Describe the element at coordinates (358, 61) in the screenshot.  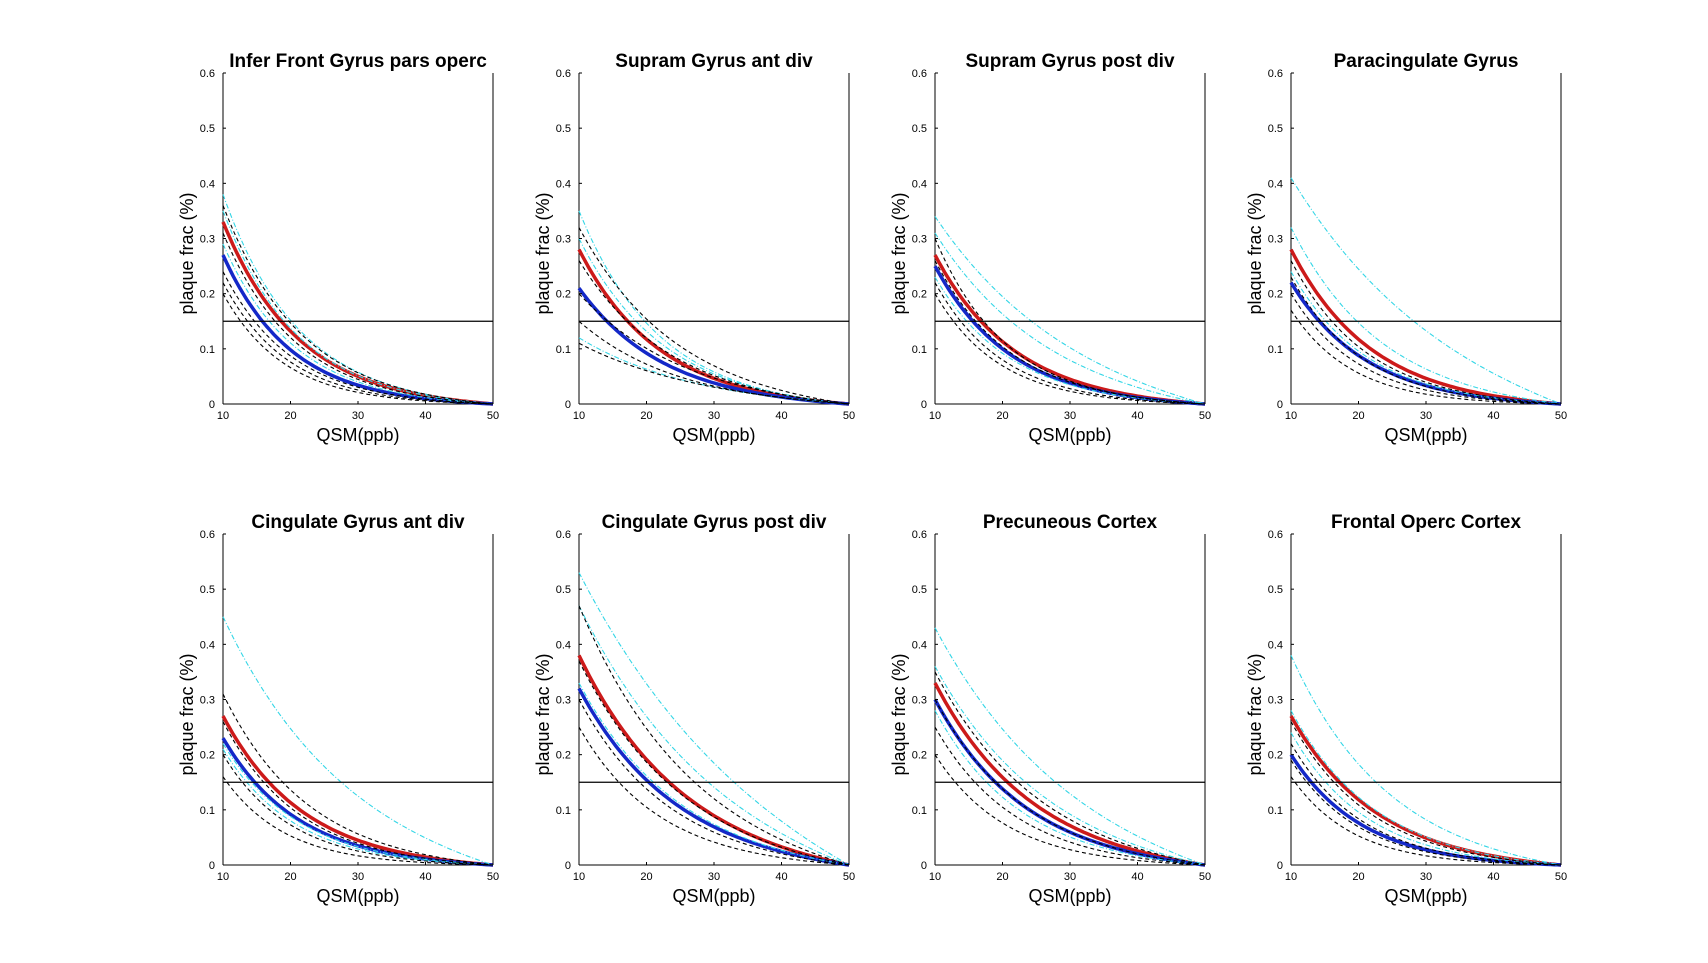
I see `subplot-title: Infer Front Gyrus pars operc` at that location.